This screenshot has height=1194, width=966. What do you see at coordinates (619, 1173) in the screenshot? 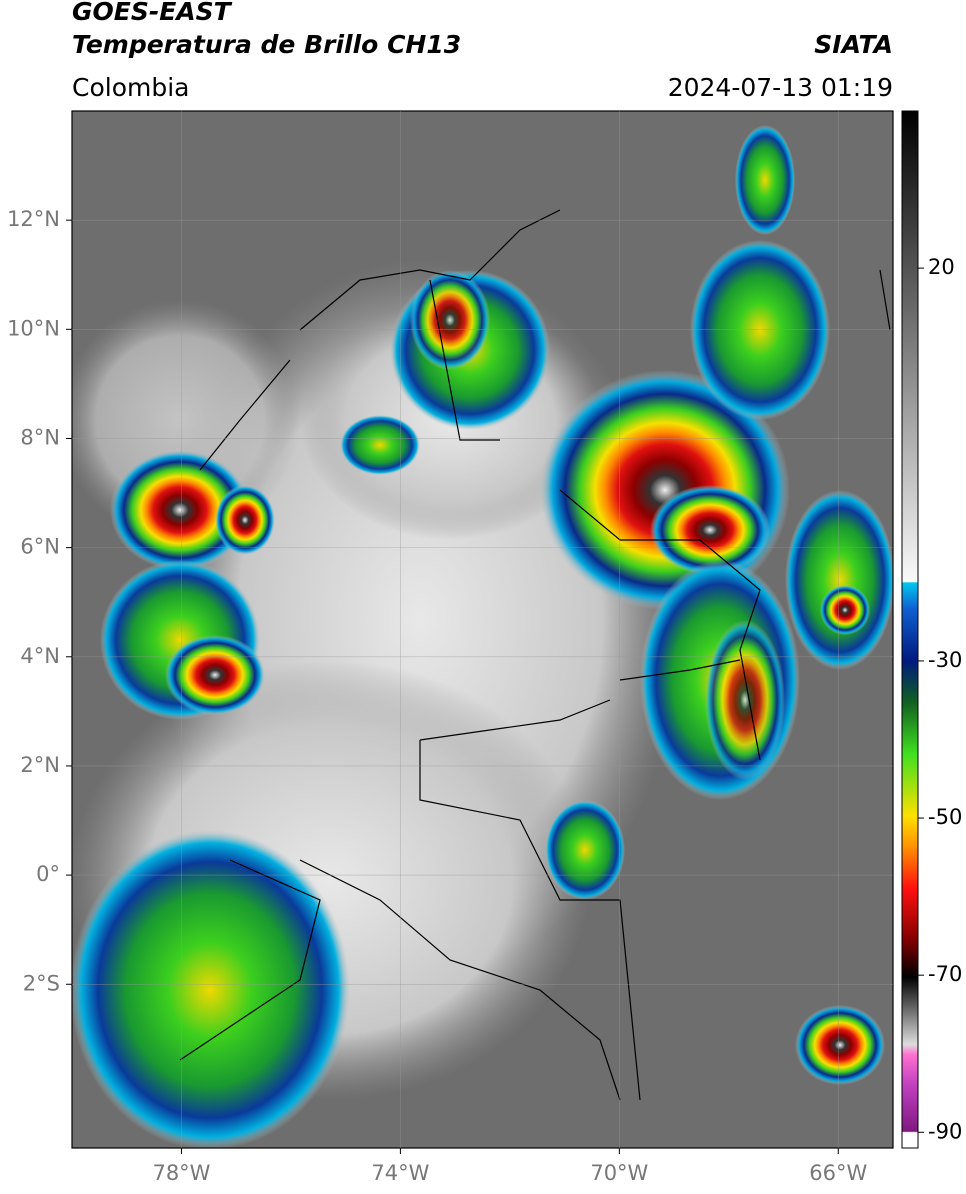
I see `x-tick-label: 70°W` at bounding box center [619, 1173].